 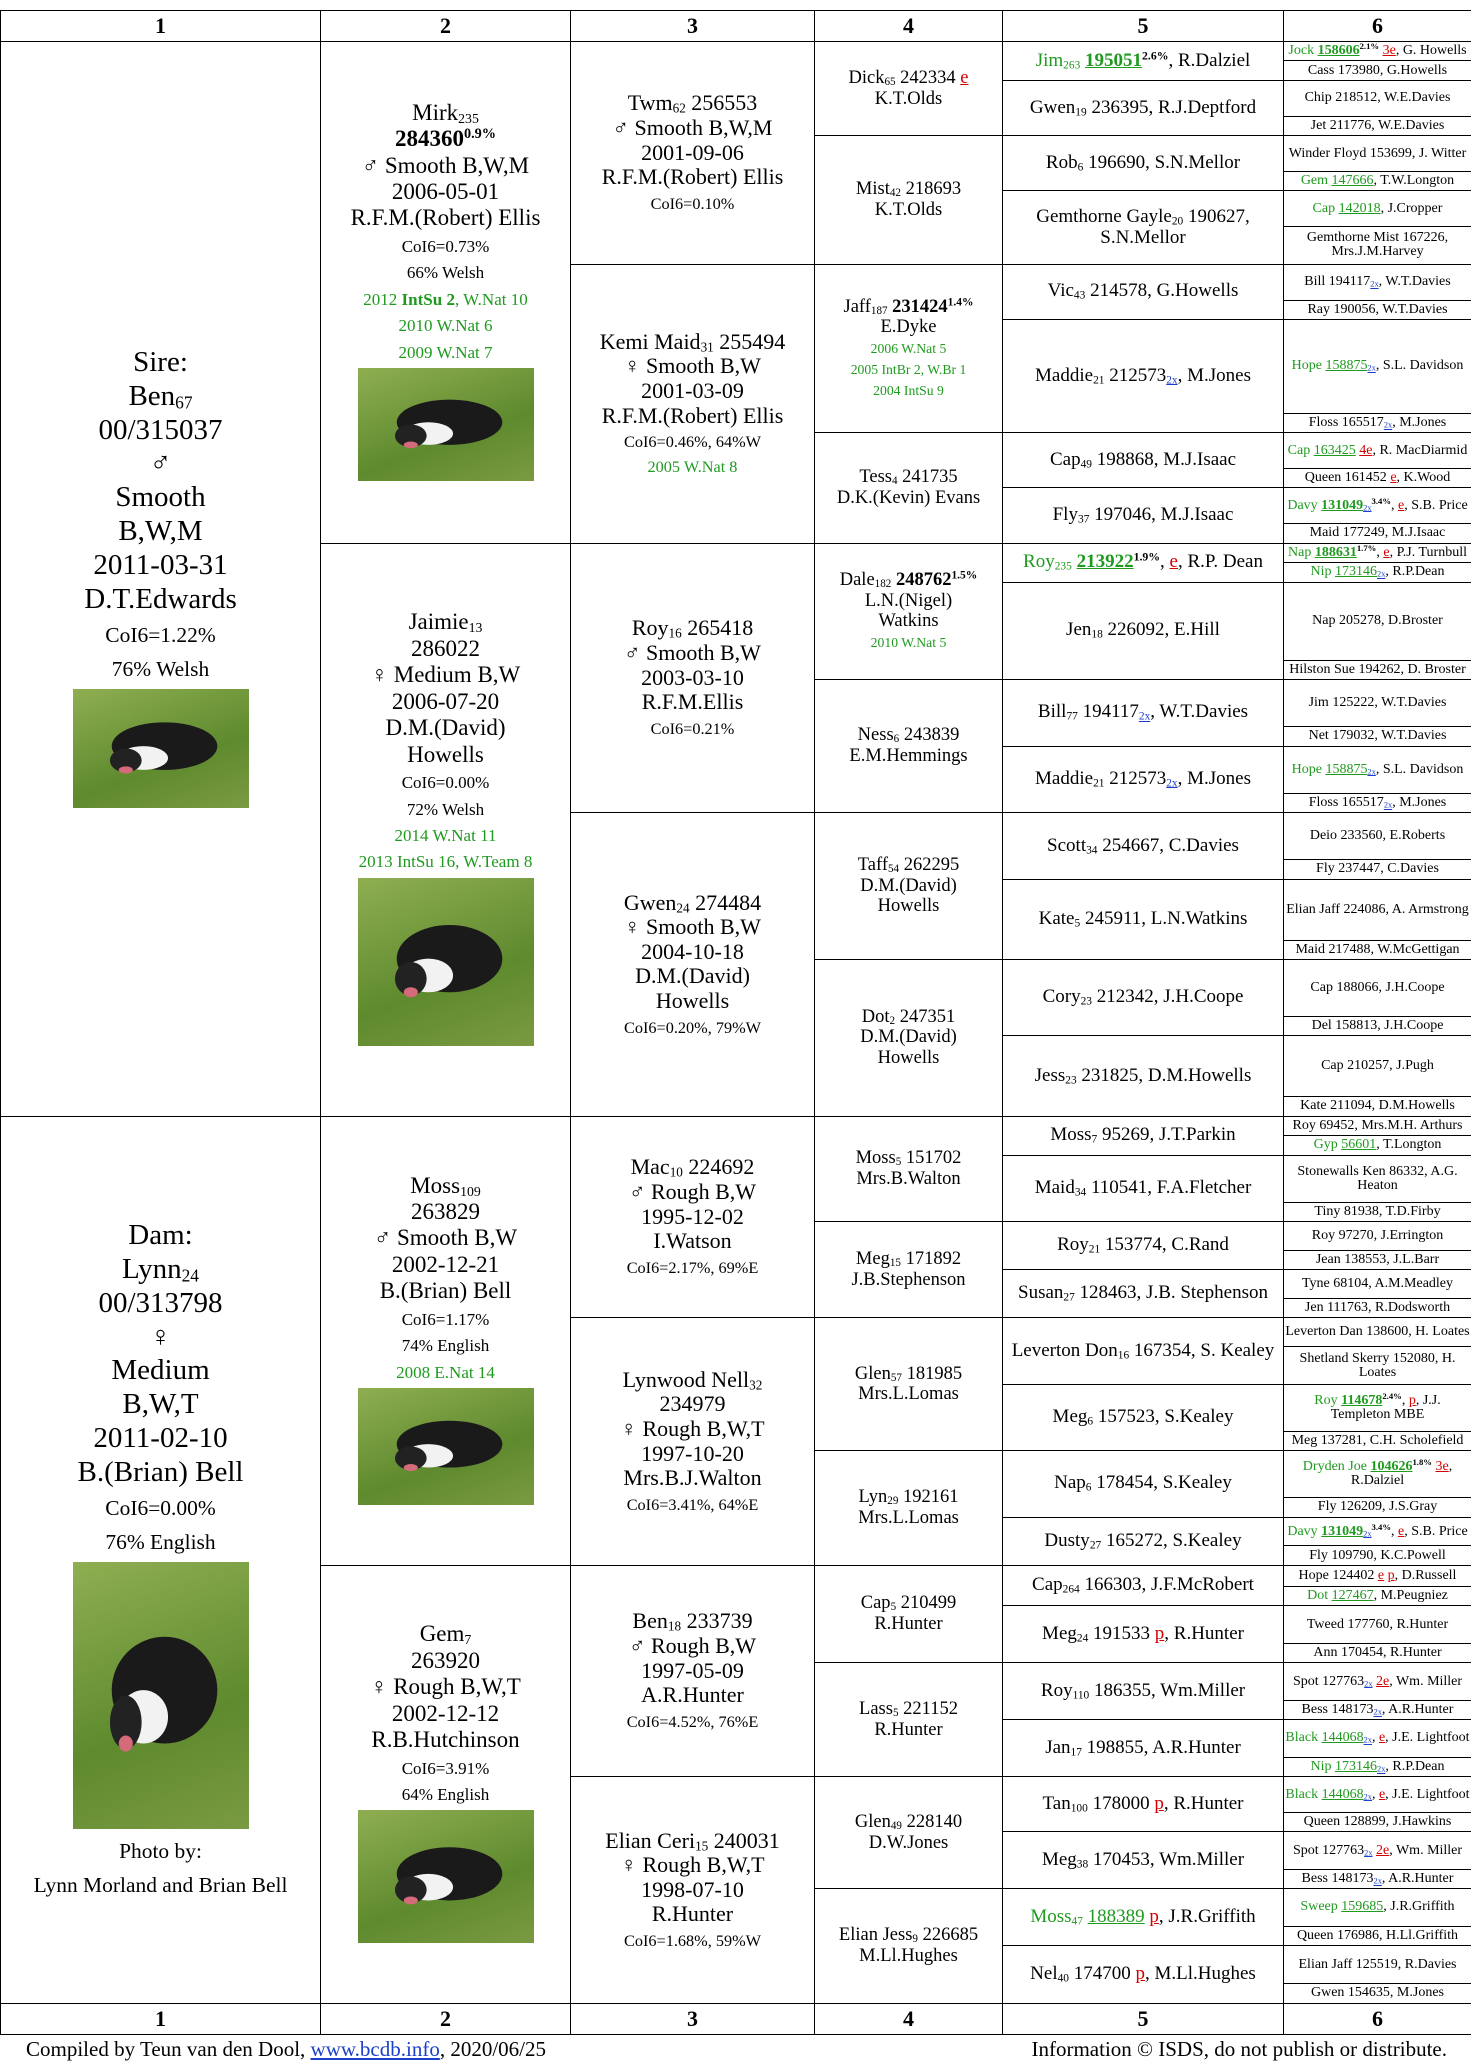 What do you see at coordinates (908, 348) in the screenshot?
I see `text-line: 2006 W.Nat 5` at bounding box center [908, 348].